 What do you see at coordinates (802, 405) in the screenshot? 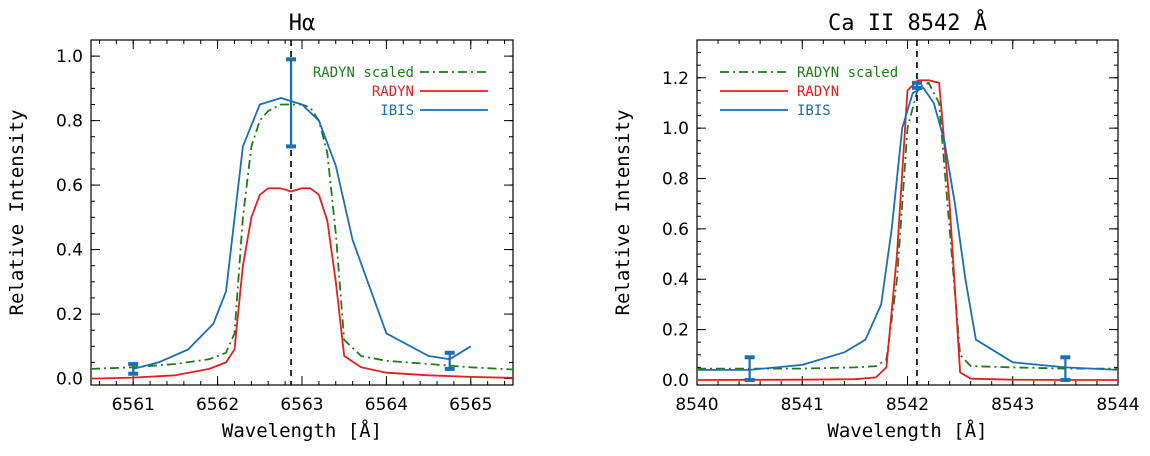
I see `x-tick-label: 8541` at bounding box center [802, 405].